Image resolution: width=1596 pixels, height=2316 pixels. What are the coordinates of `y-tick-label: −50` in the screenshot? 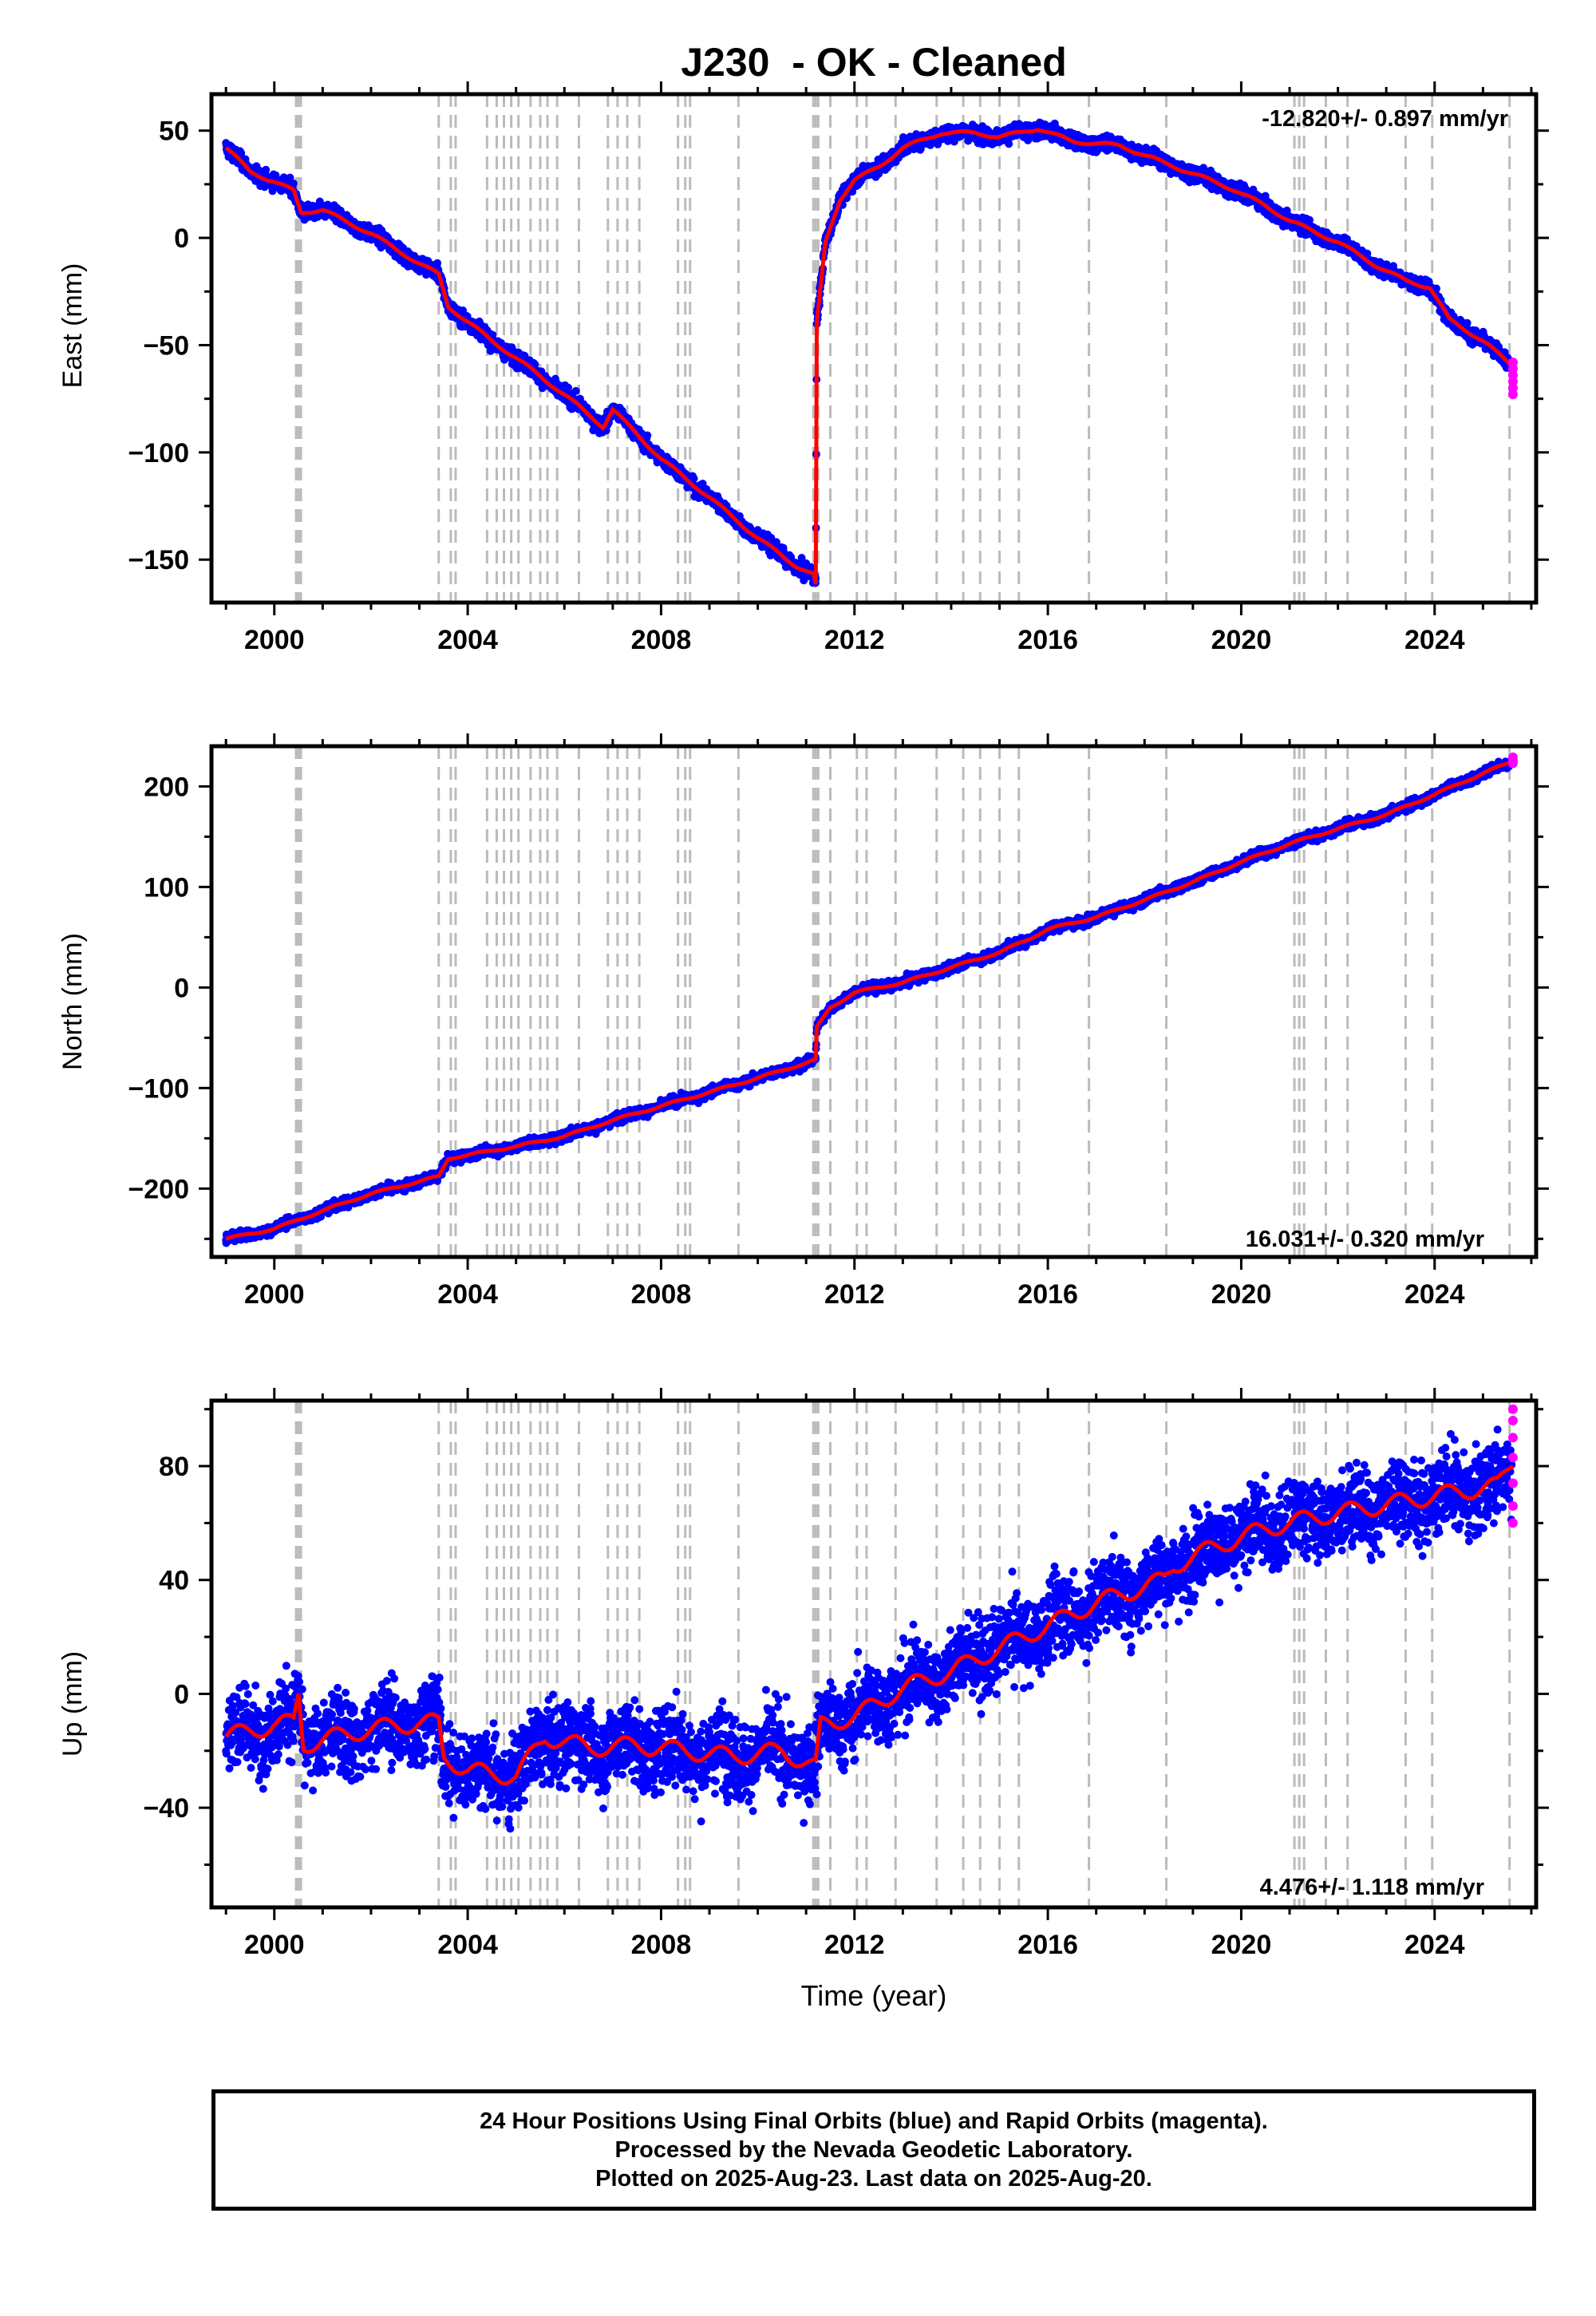 It's located at (166, 345).